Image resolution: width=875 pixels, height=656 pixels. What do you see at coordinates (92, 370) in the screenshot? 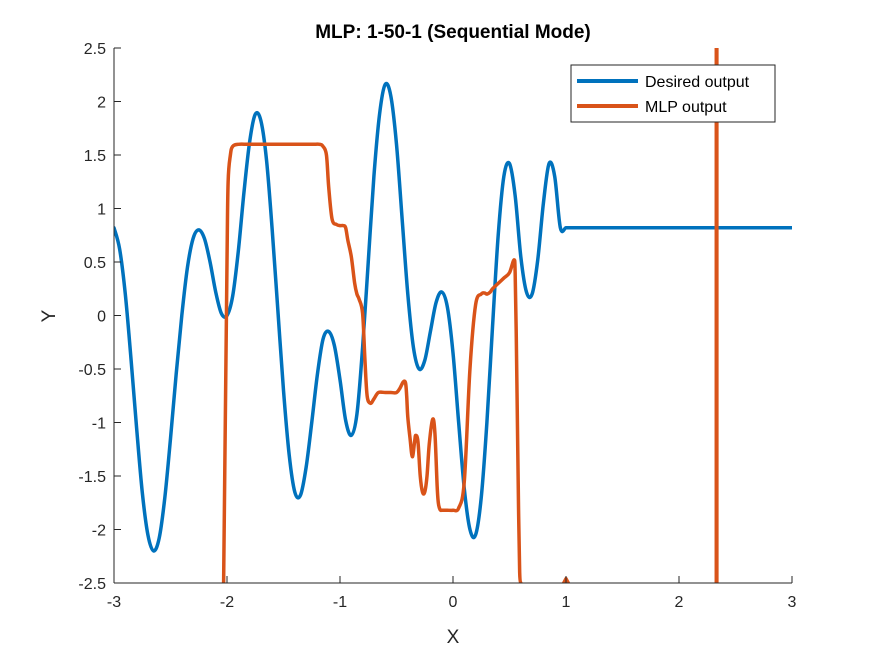
I see `y-tick-label: -0.5` at bounding box center [92, 370].